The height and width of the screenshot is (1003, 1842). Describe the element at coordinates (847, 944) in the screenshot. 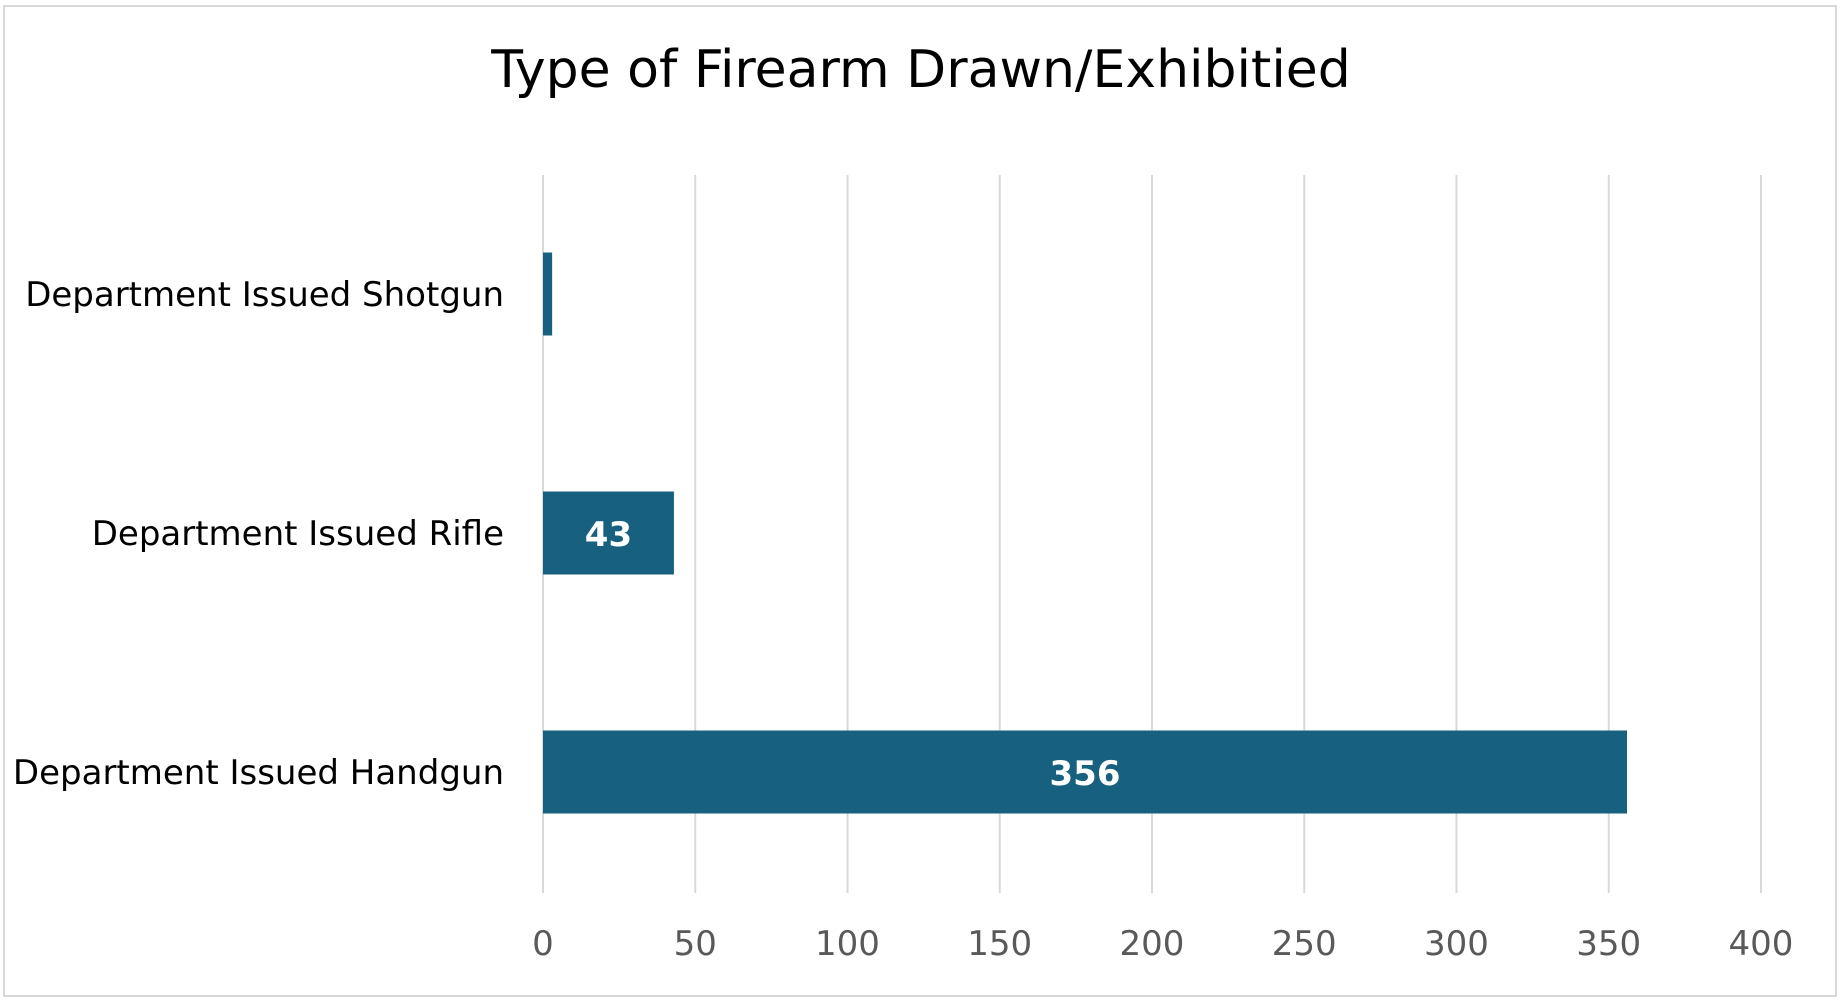

I see `x-tick-label: 100` at that location.